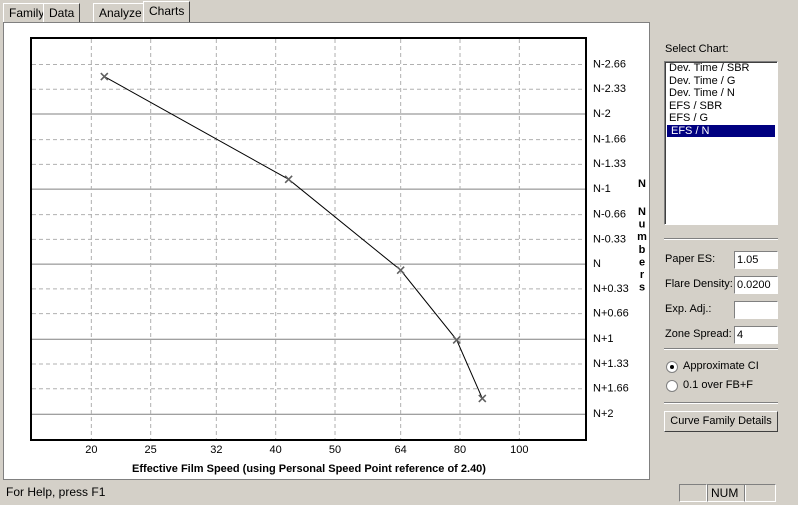  What do you see at coordinates (721, 366) in the screenshot?
I see `radio-label: Approximate CI` at bounding box center [721, 366].